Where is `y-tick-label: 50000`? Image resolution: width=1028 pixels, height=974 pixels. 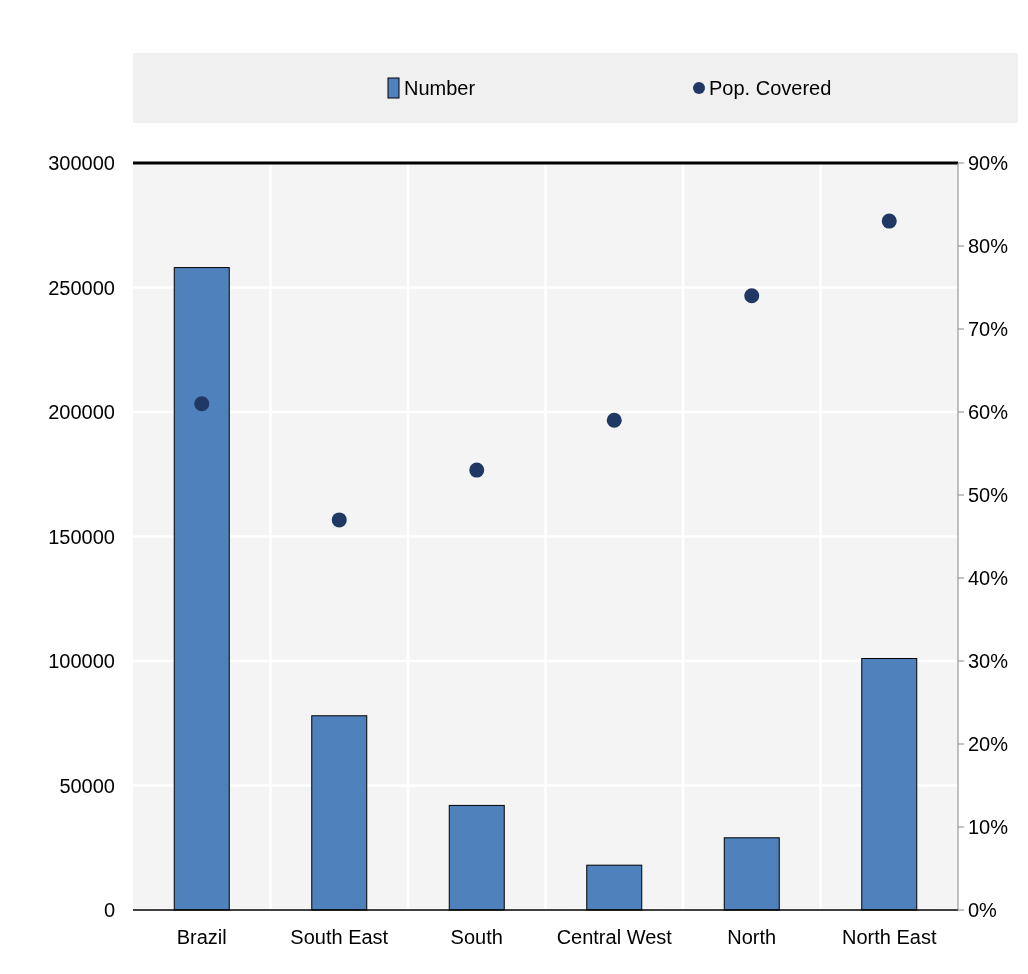
y-tick-label: 50000 is located at coordinates (87, 785).